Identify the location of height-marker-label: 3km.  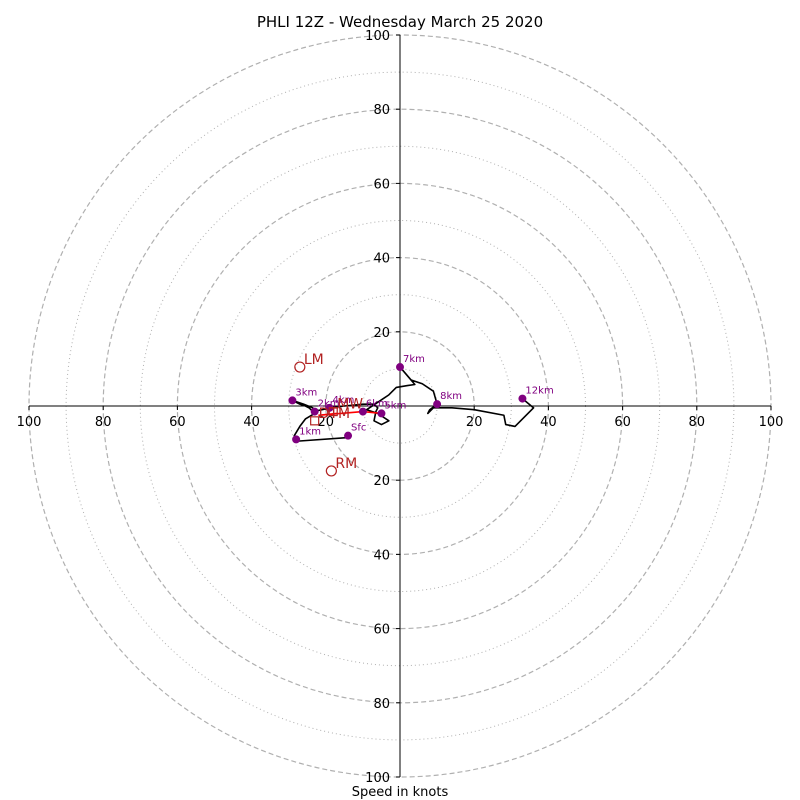
(306, 392).